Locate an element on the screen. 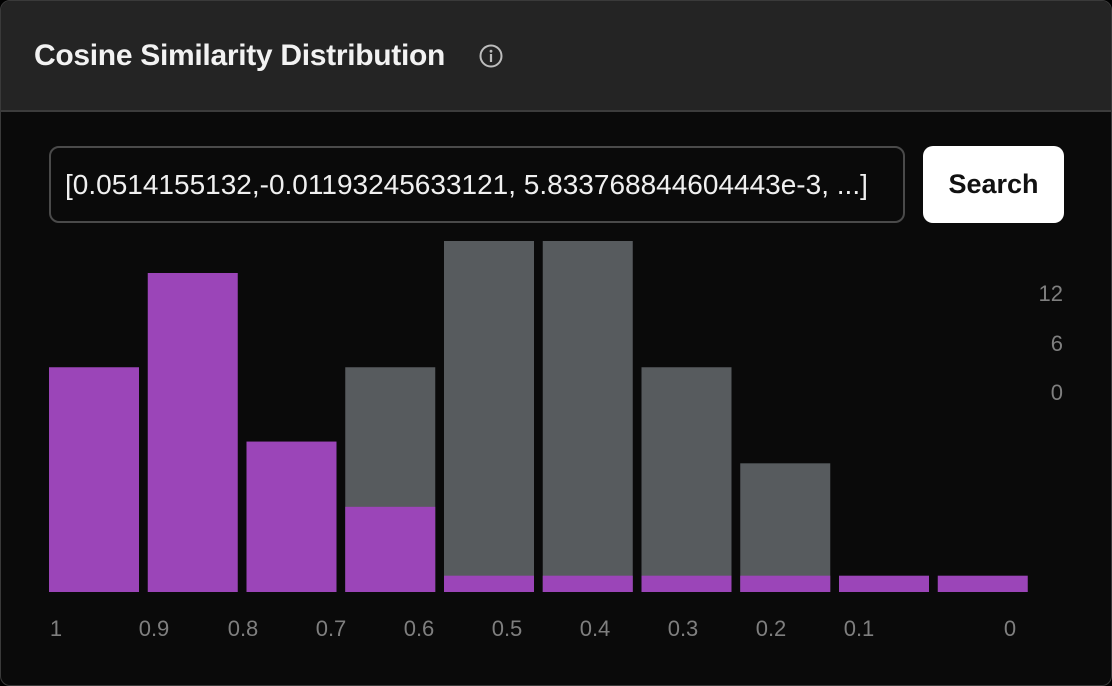 This screenshot has height=686, width=1112. y-tick-label: 6 is located at coordinates (1057, 343).